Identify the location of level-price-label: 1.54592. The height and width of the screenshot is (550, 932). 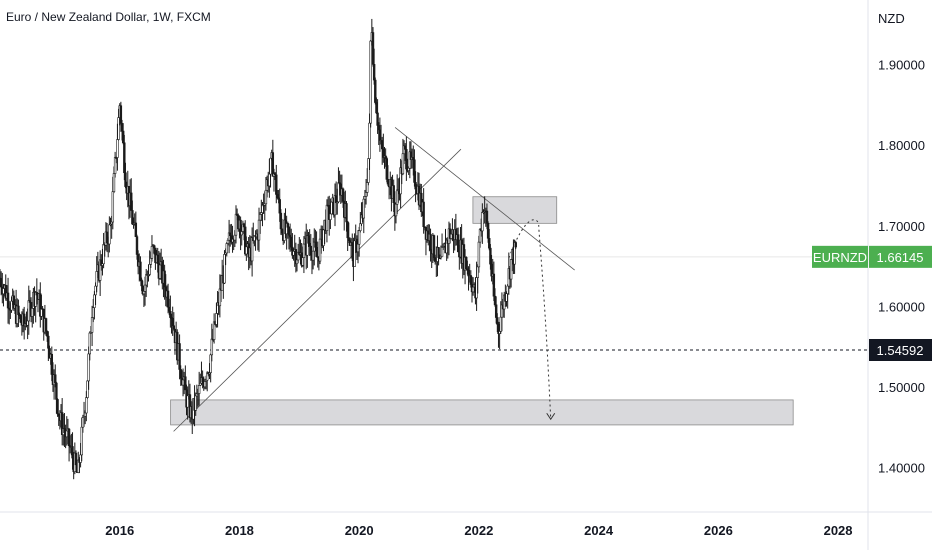
(900, 350).